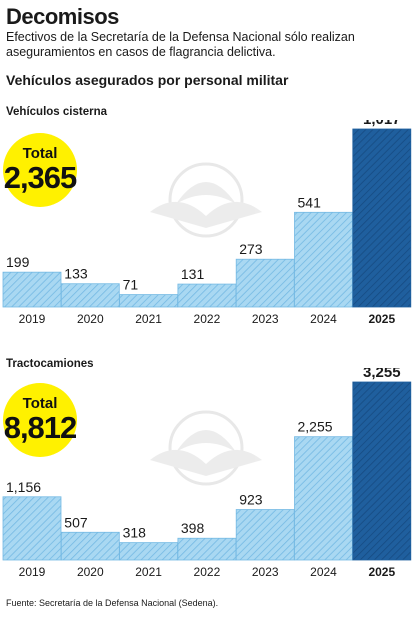 This screenshot has height=620, width=412. I want to click on bar-value-label: 923, so click(251, 500).